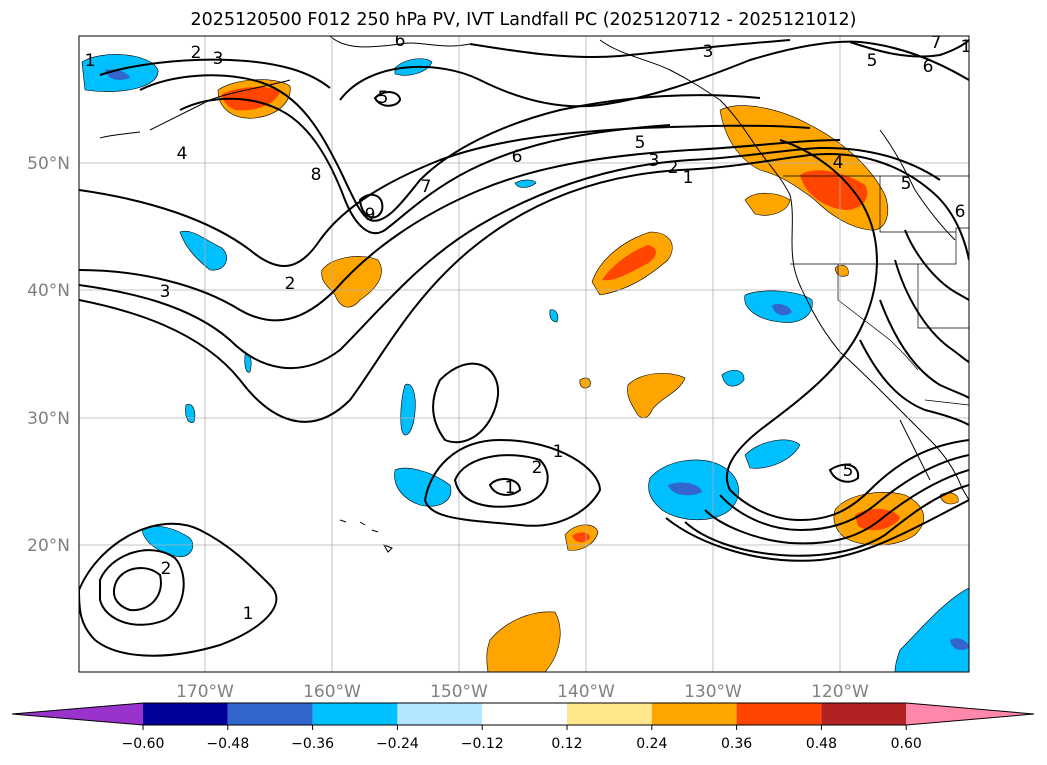 The height and width of the screenshot is (765, 1047). What do you see at coordinates (566, 744) in the screenshot?
I see `colorbar-tick-label: 0.12` at bounding box center [566, 744].